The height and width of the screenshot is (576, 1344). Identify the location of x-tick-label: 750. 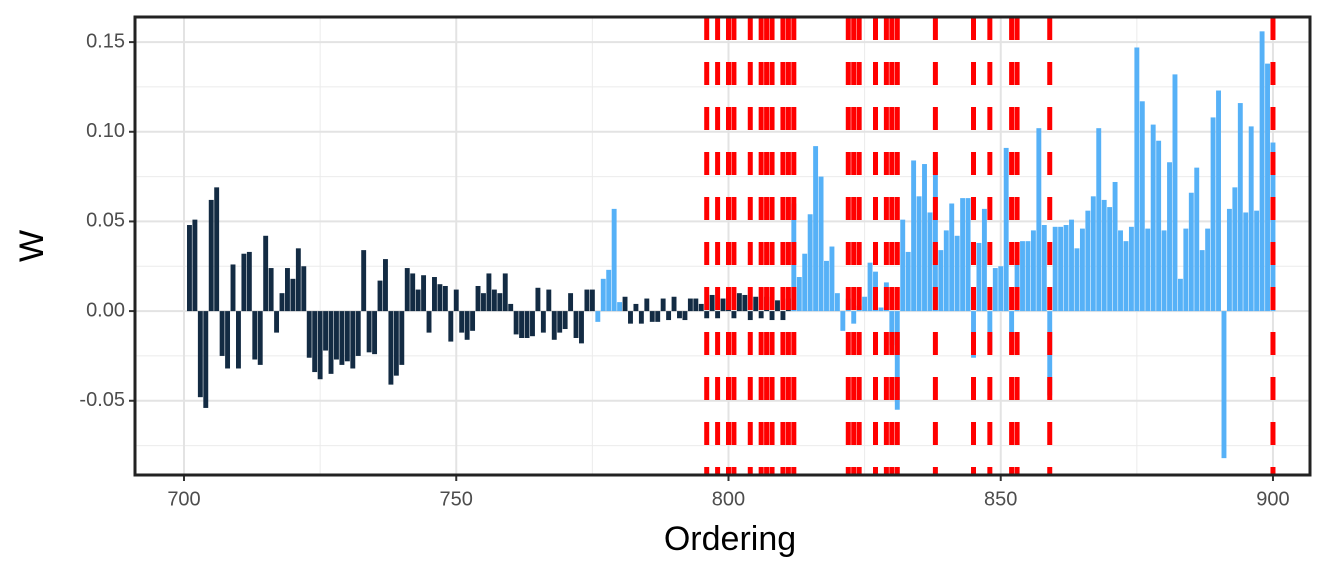
(456, 499).